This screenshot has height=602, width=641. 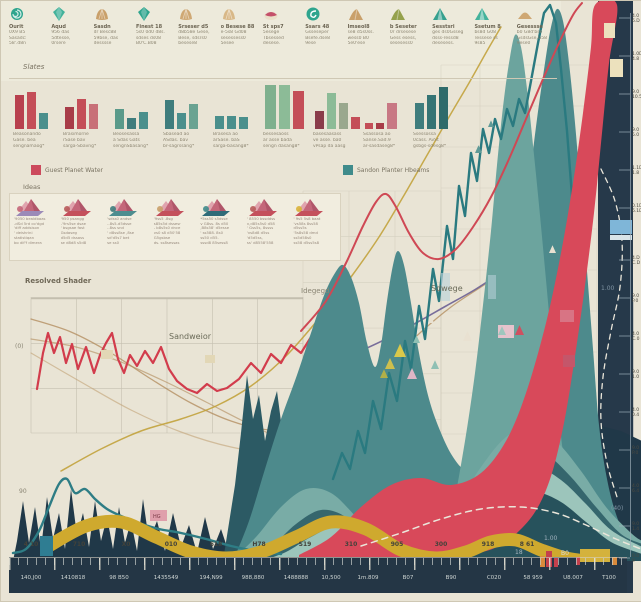 What do you see at coordinates (377, 140) in the screenshot?
I see `caption-line: Sanse.Sad.9` at bounding box center [377, 140].